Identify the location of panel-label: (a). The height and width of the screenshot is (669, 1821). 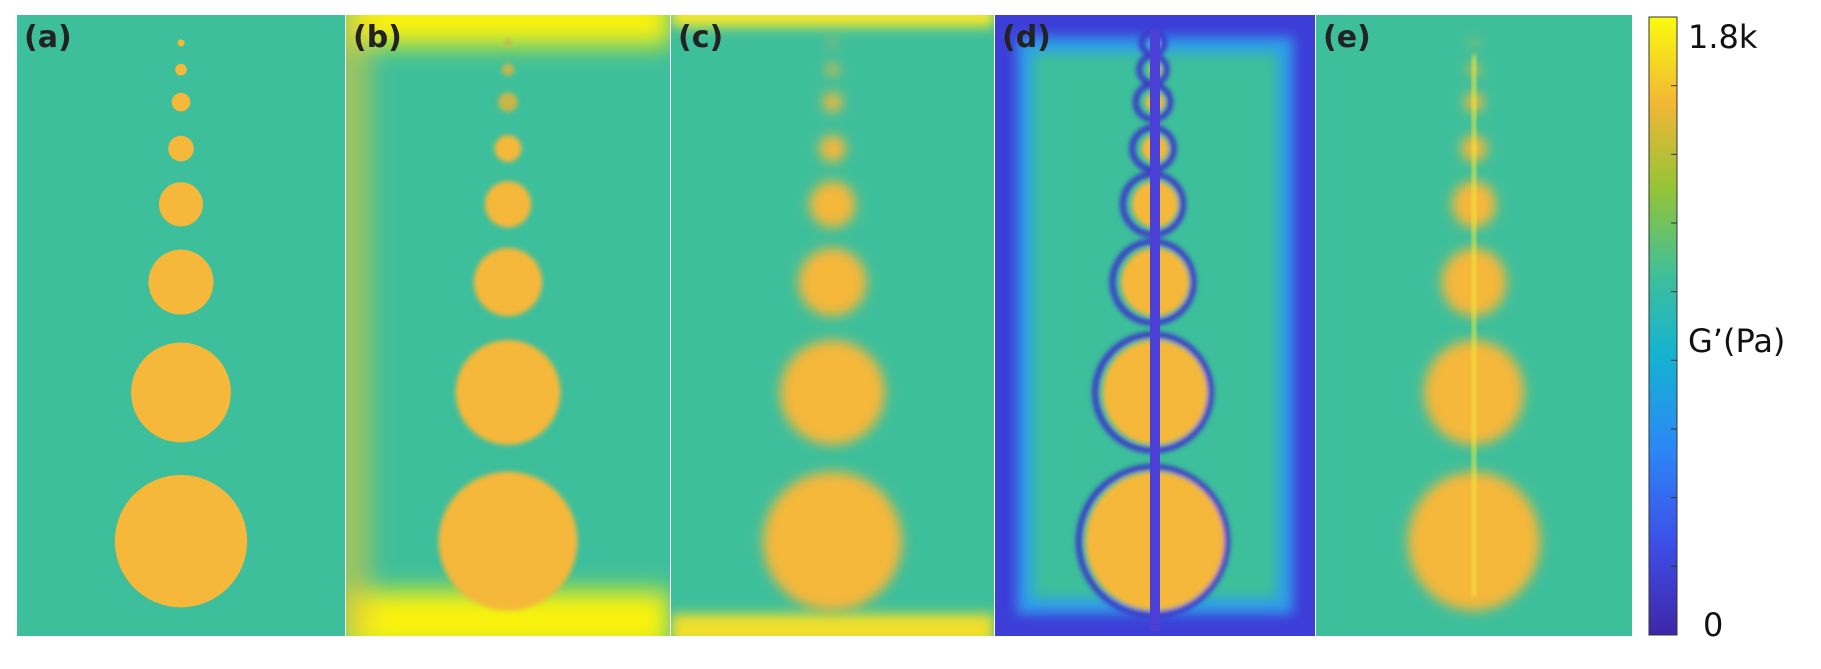
(48, 37).